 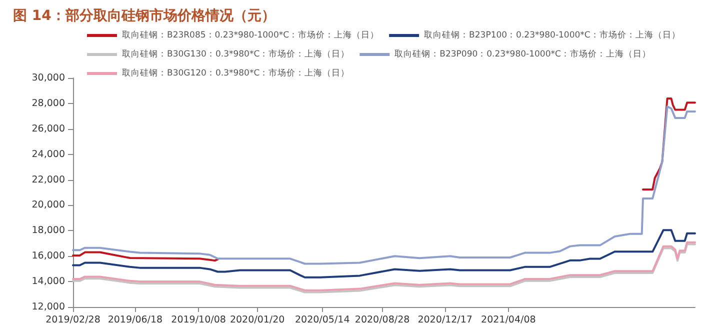 What do you see at coordinates (48, 103) in the screenshot?
I see `y-tick-label: 28,000` at bounding box center [48, 103].